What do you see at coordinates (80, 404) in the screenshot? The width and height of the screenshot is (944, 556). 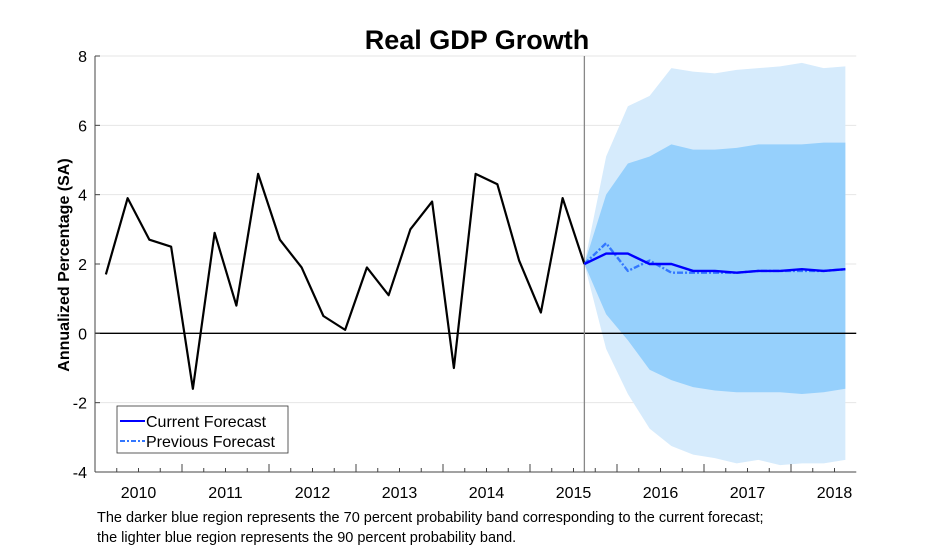 I see `y-tick-label: -2` at bounding box center [80, 404].